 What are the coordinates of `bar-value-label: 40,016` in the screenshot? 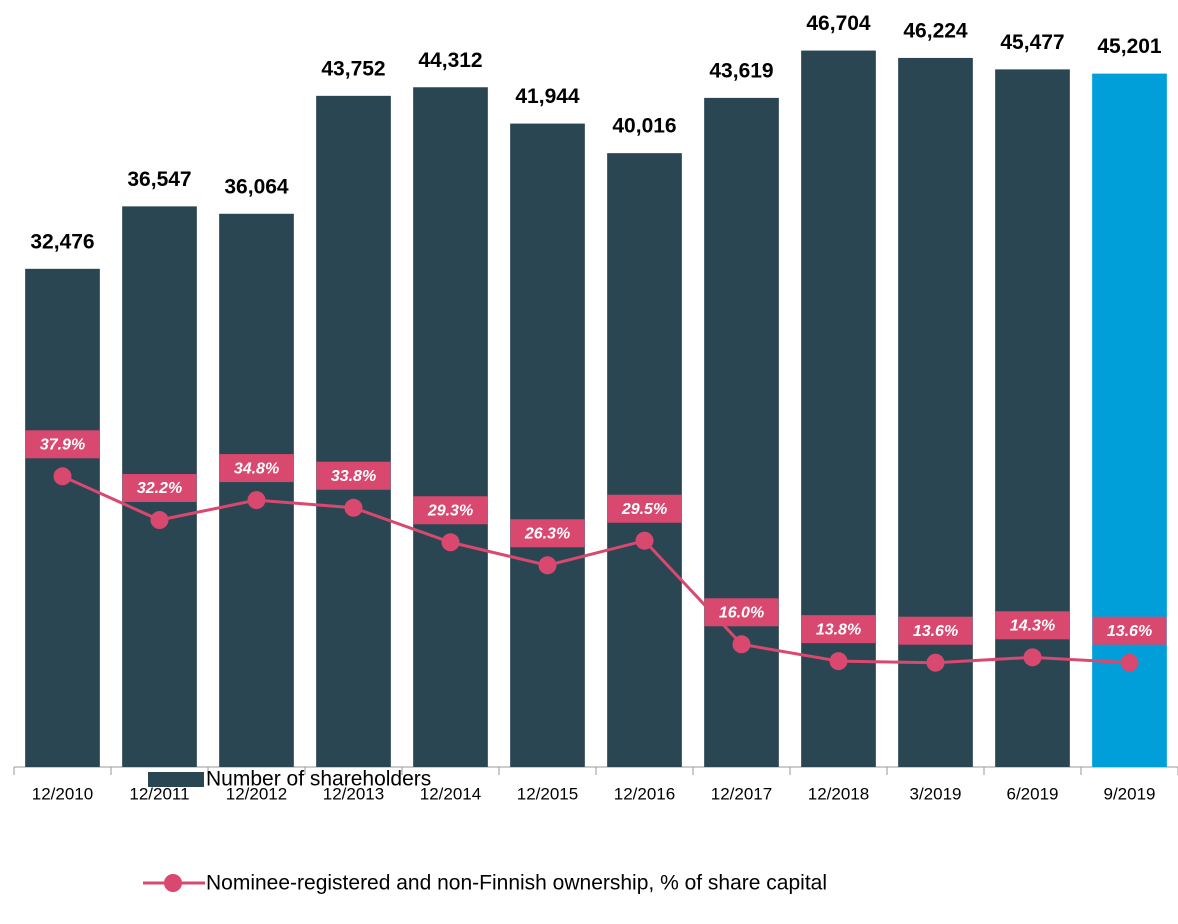 It's located at (644, 126).